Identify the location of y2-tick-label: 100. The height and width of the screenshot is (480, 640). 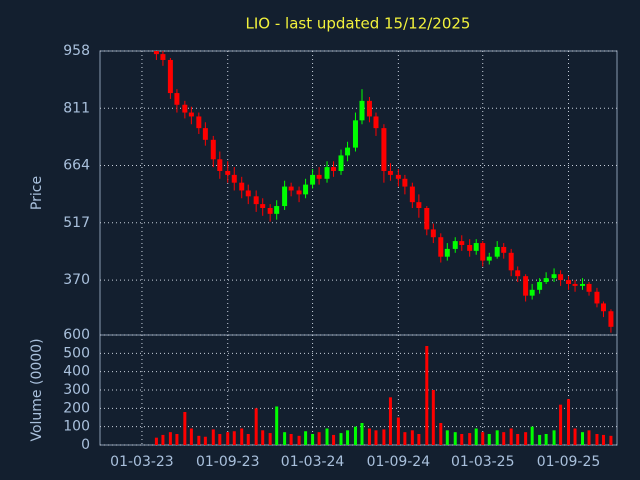
(76, 427).